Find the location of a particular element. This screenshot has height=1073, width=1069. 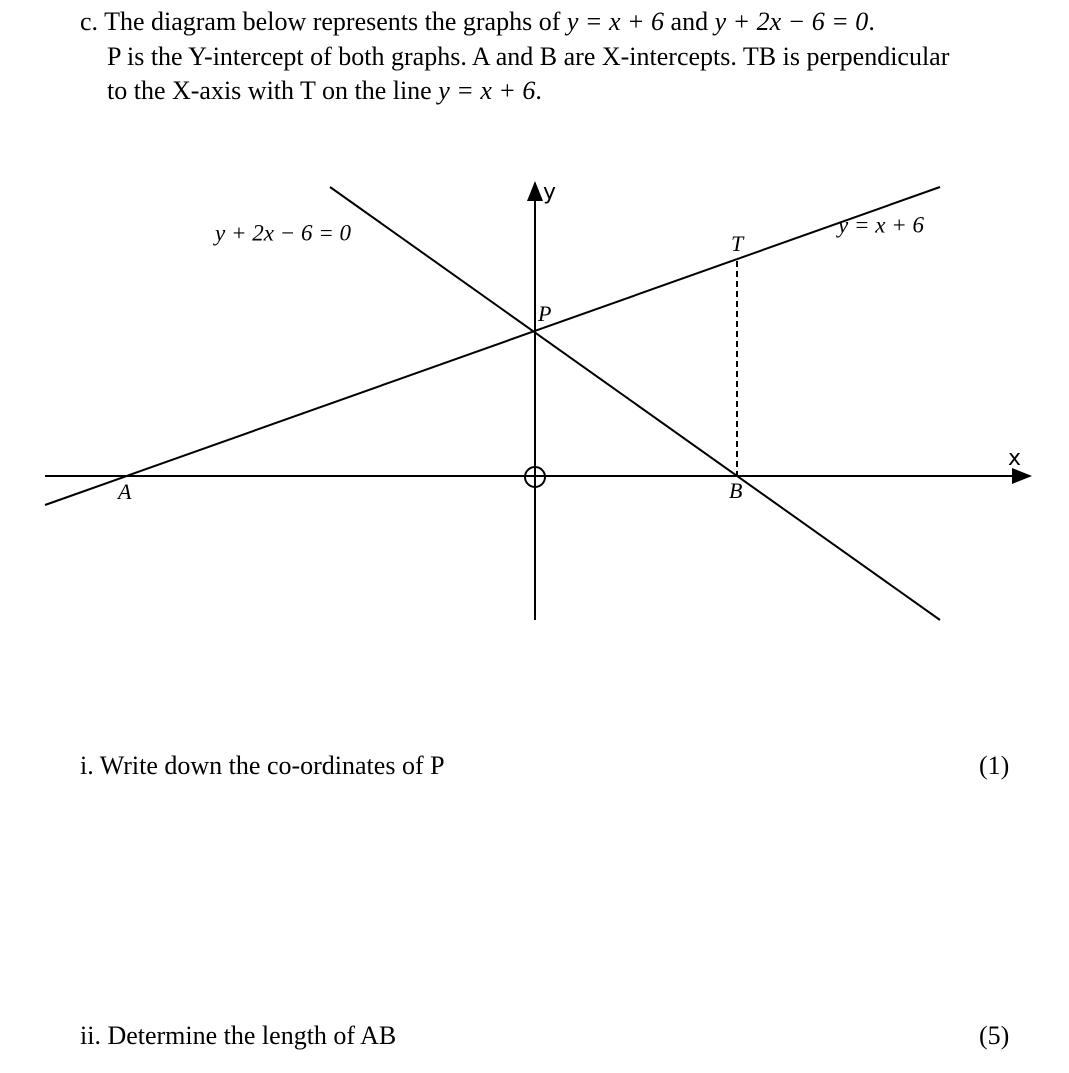

part-text: i. Write down the co-ordinates of P is located at coordinates (262, 765).